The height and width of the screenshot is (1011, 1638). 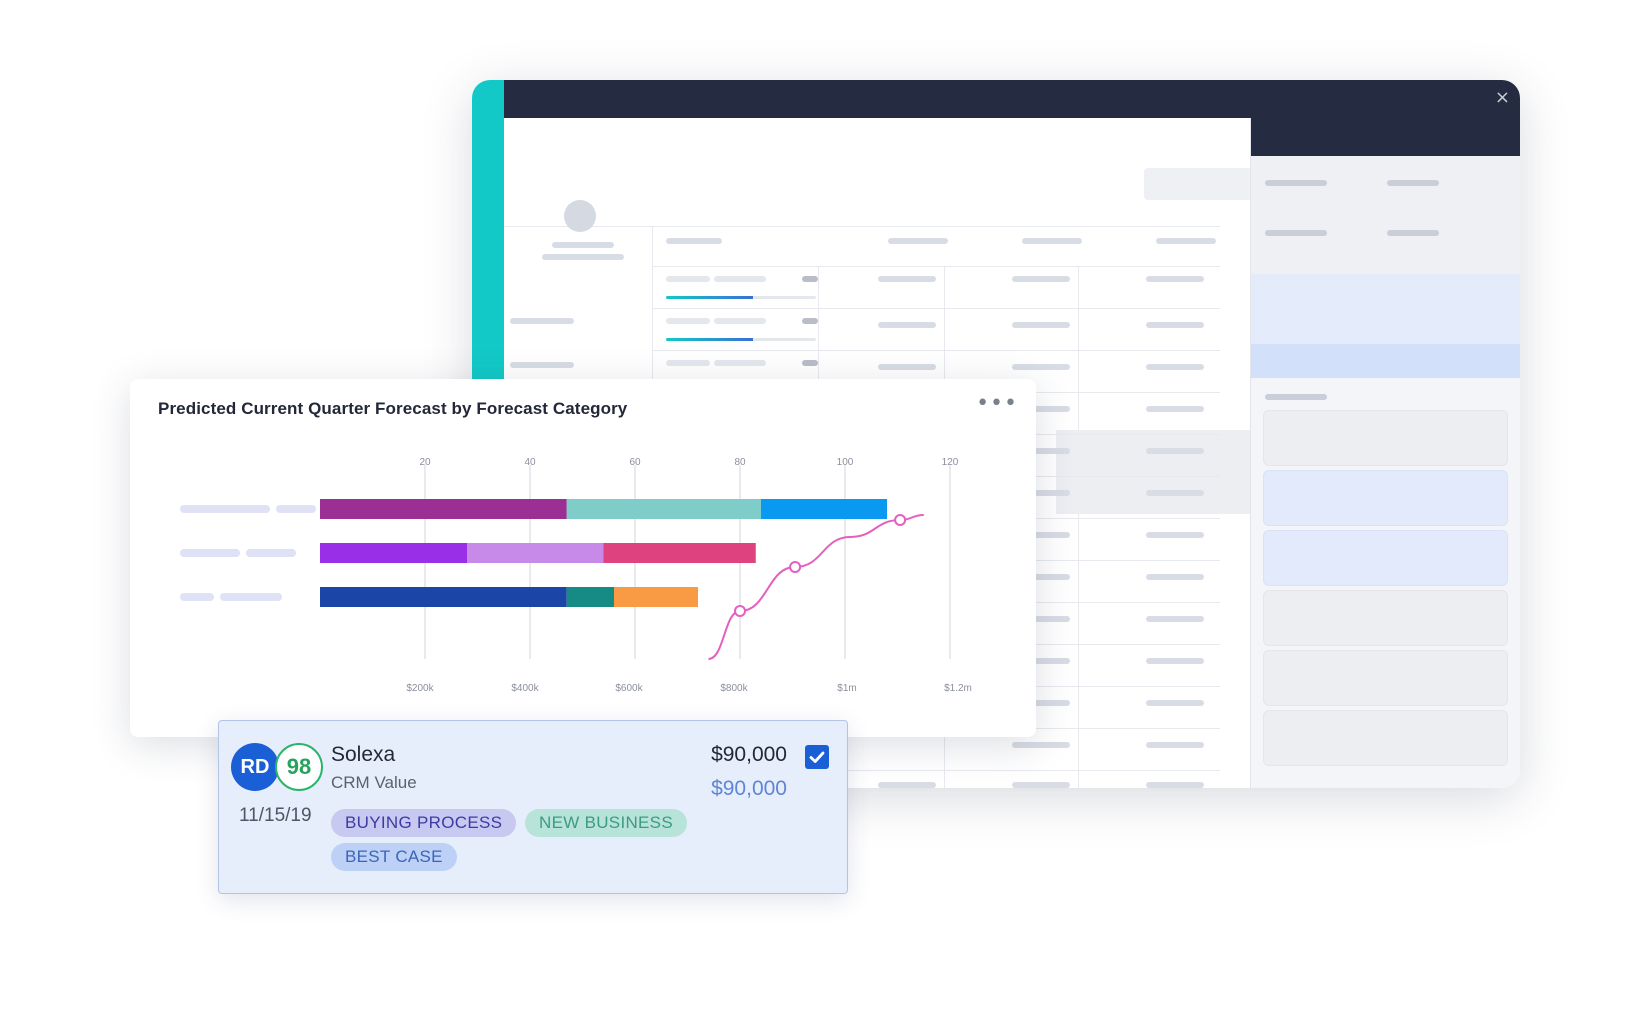 What do you see at coordinates (749, 788) in the screenshot?
I see `deal-crm-amount: $90,000` at bounding box center [749, 788].